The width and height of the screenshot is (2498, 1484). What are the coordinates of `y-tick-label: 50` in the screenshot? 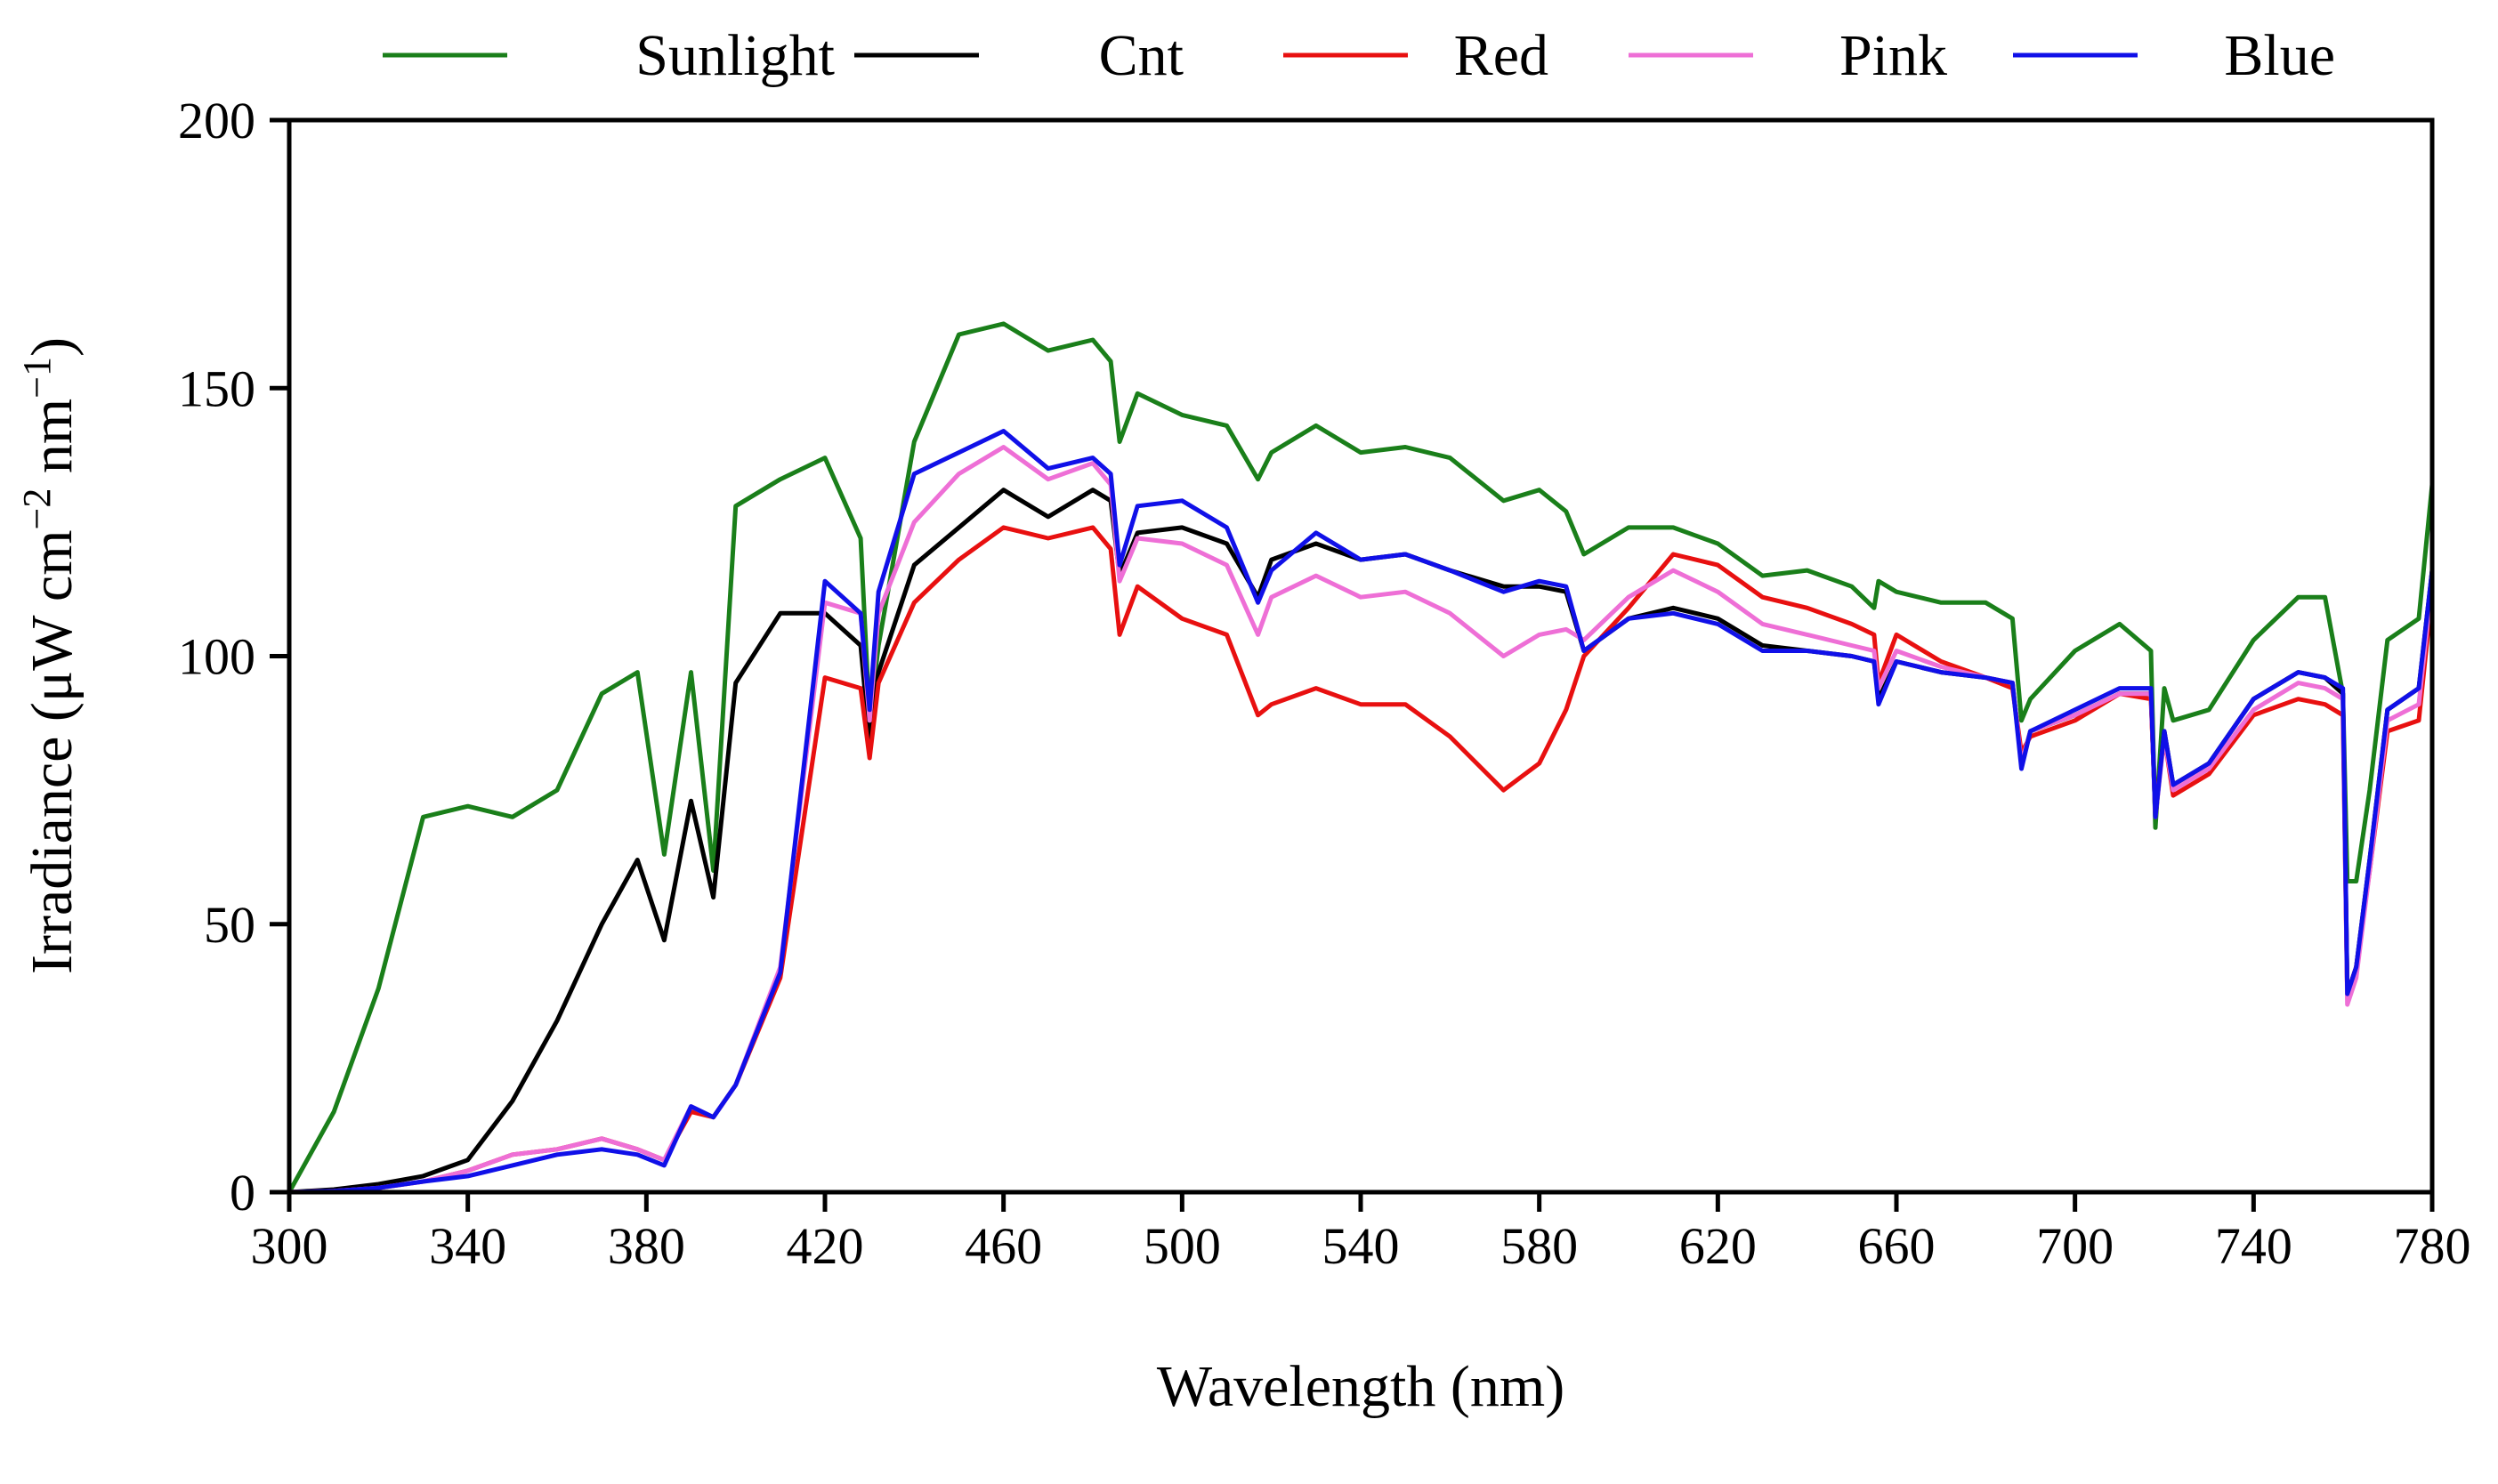 It's located at (230, 925).